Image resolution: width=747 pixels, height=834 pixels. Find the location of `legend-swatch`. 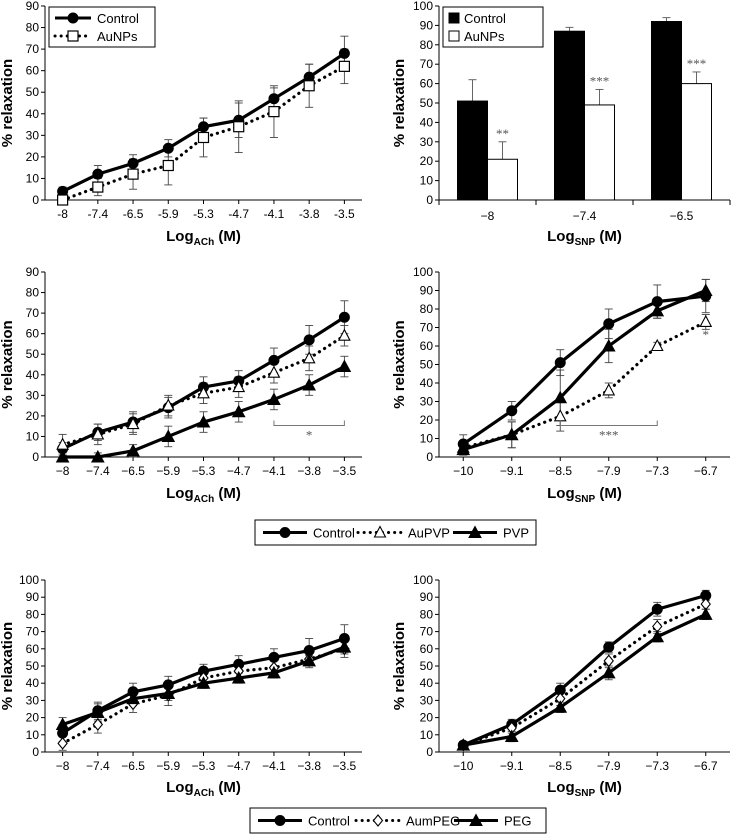

legend-swatch is located at coordinates (454, 18).